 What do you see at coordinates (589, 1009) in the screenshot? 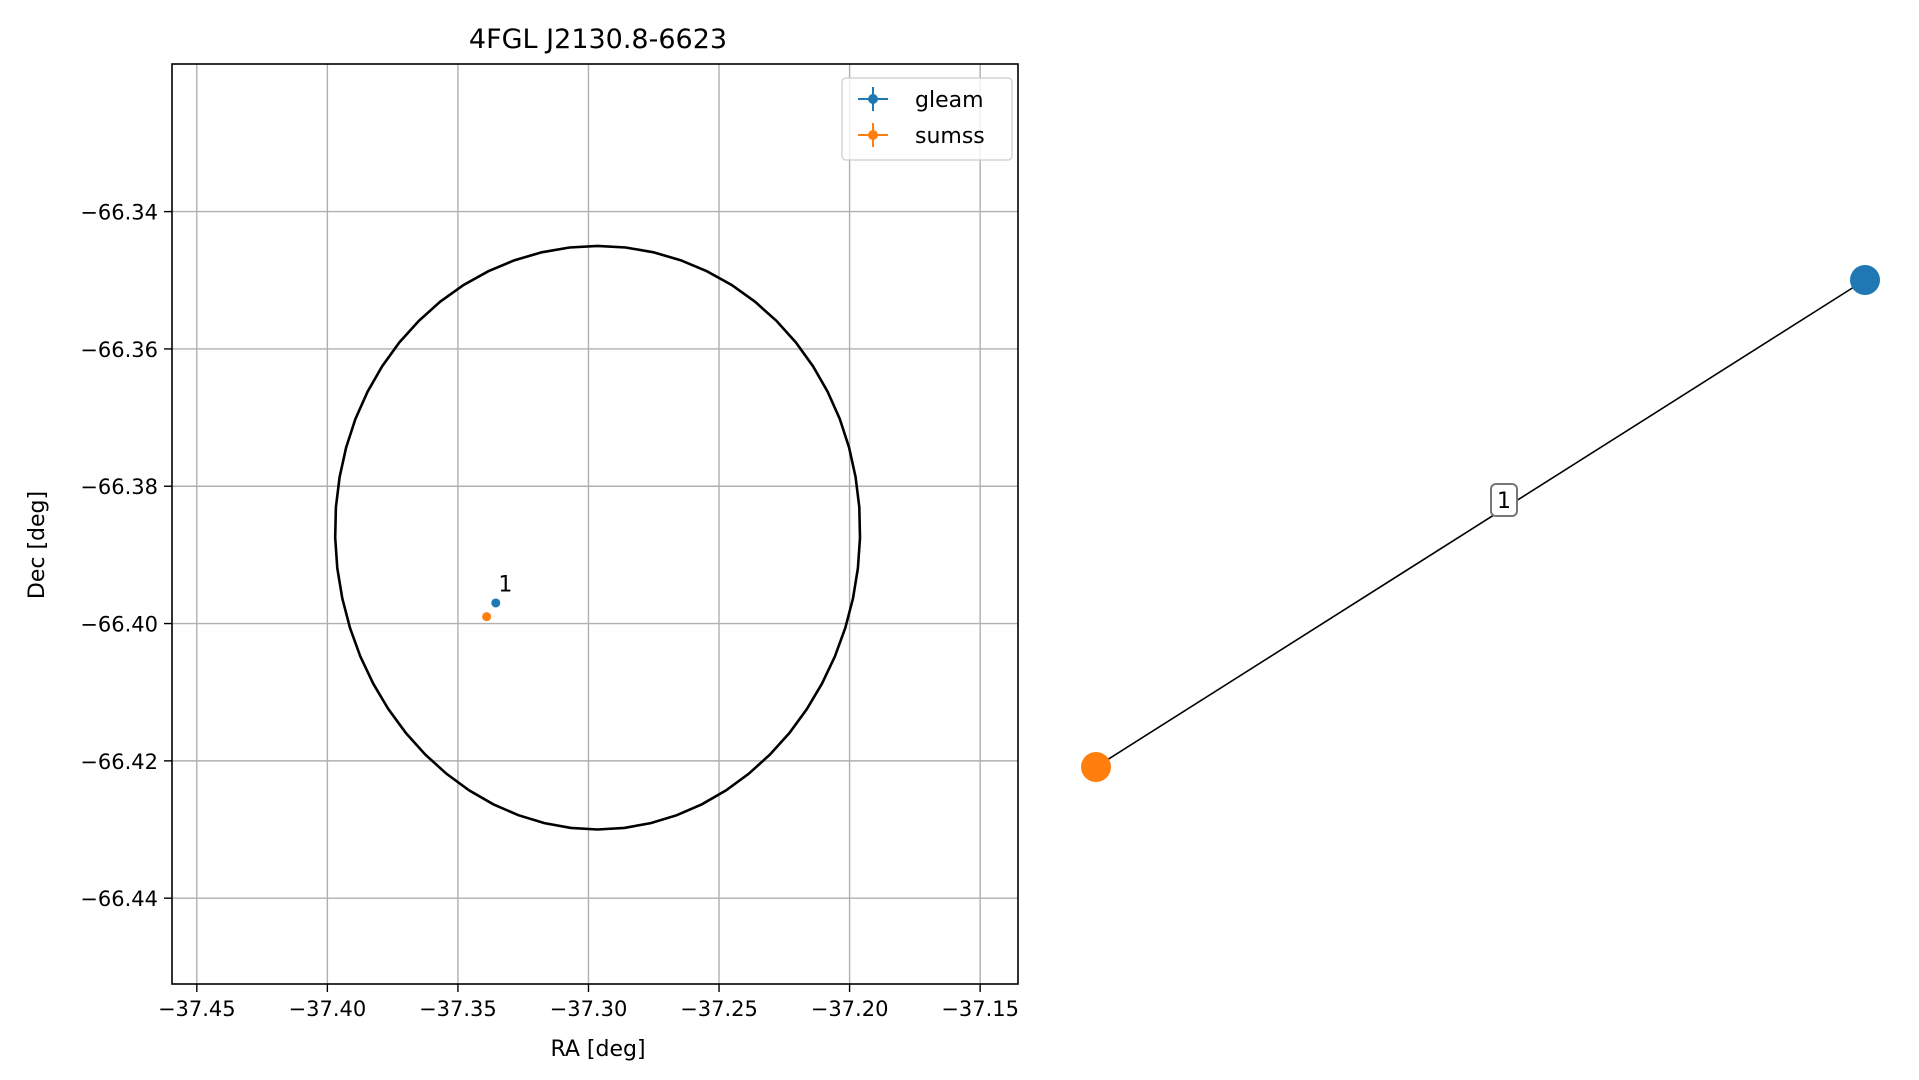
I see `x-tick-label: −37.30` at bounding box center [589, 1009].